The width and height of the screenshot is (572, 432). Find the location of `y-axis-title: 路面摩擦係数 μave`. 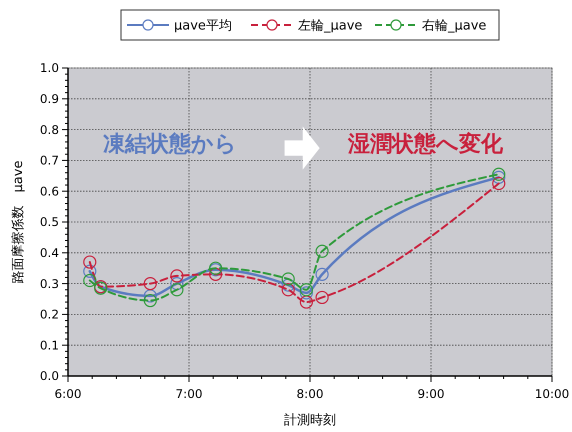

y-axis-title: 路面摩擦係数 μave is located at coordinates (18, 222).